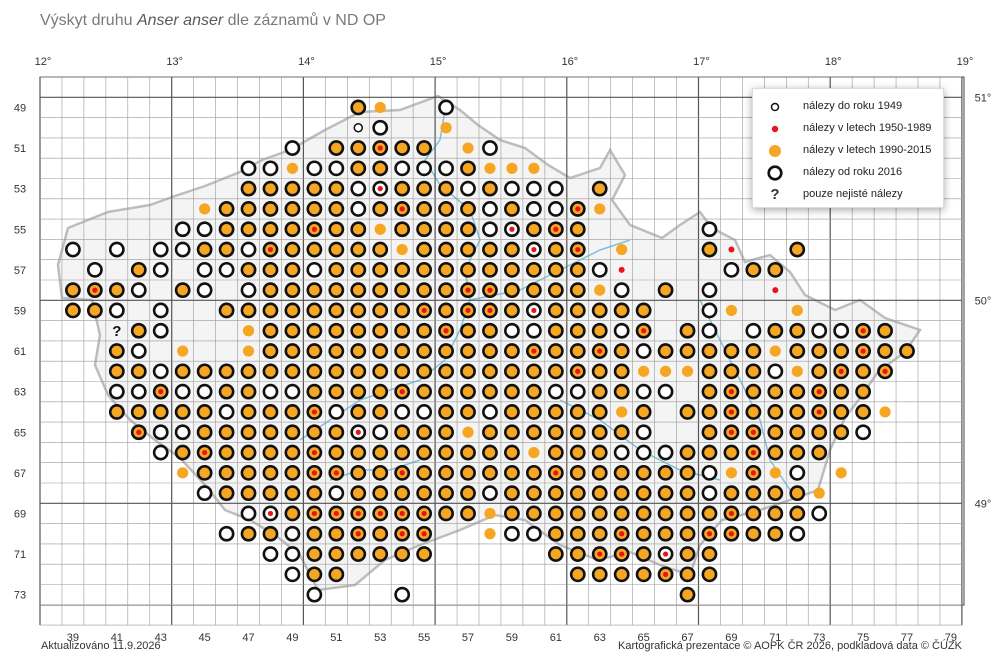 Image resolution: width=1000 pixels, height=659 pixels. What do you see at coordinates (867, 128) in the screenshot?
I see `legend-label-1950-1989: nálezy v letech 1950-1989` at bounding box center [867, 128].